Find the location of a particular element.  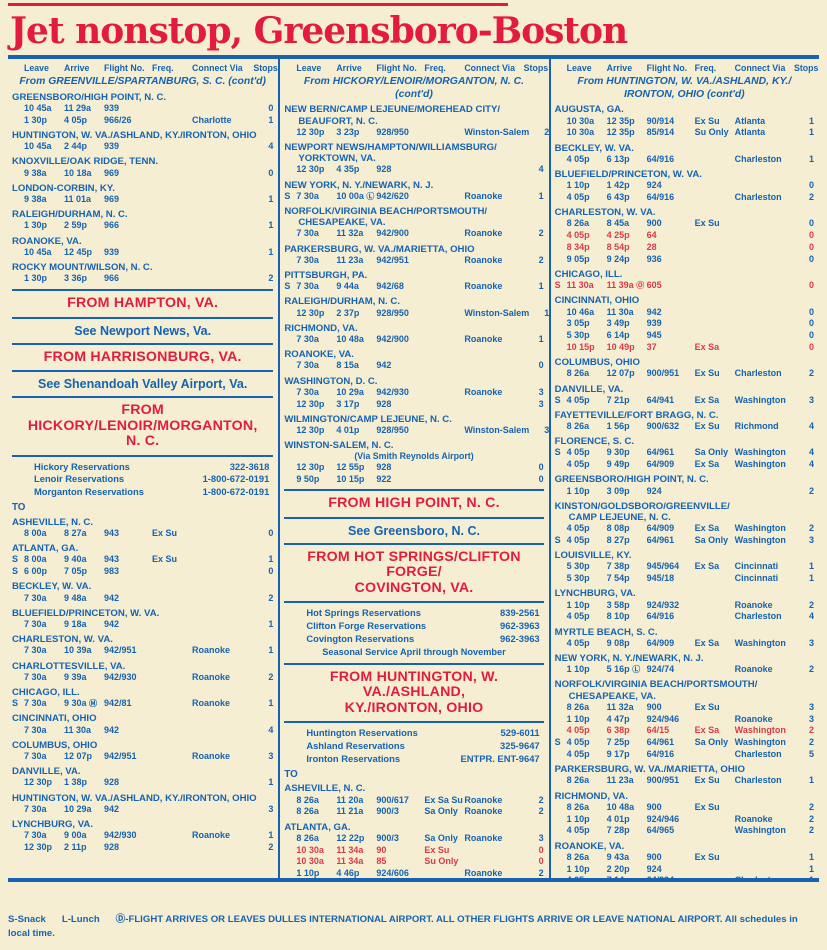

schedule-row: 1 30p 4 05p 966/26 Charlotte 1 is located at coordinates (142, 121).